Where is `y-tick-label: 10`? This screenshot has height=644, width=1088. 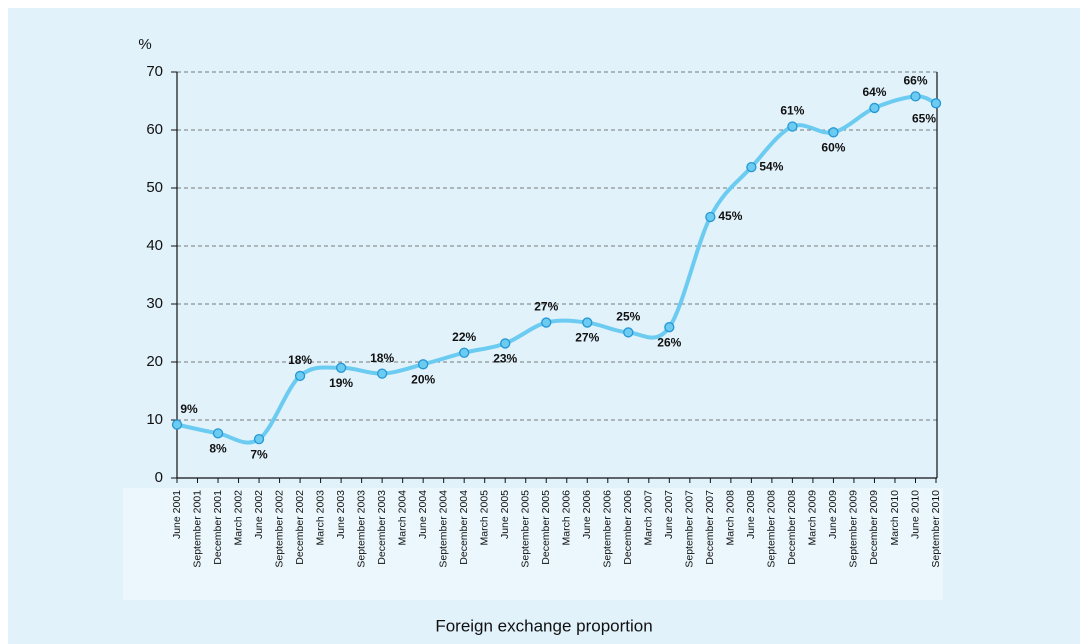
y-tick-label: 10 is located at coordinates (154, 419).